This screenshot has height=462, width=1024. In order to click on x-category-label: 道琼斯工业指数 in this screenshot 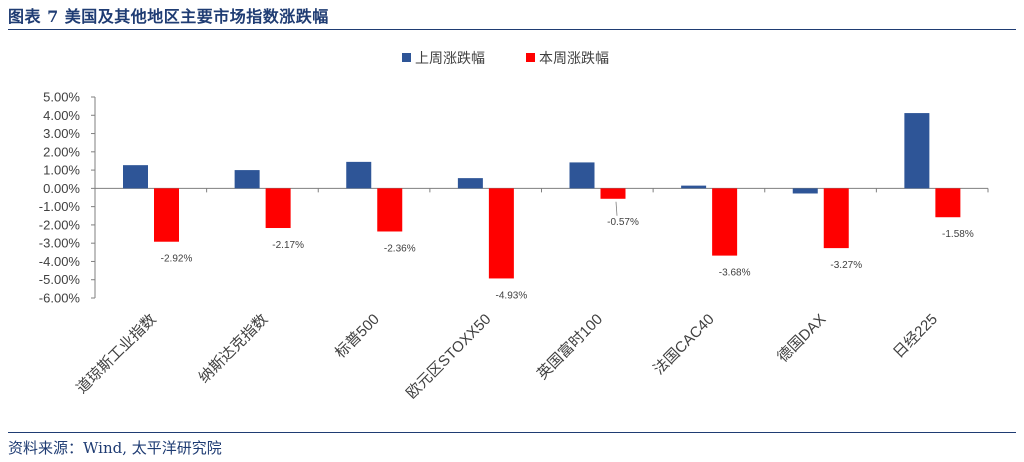, I will do `click(116, 354)`.